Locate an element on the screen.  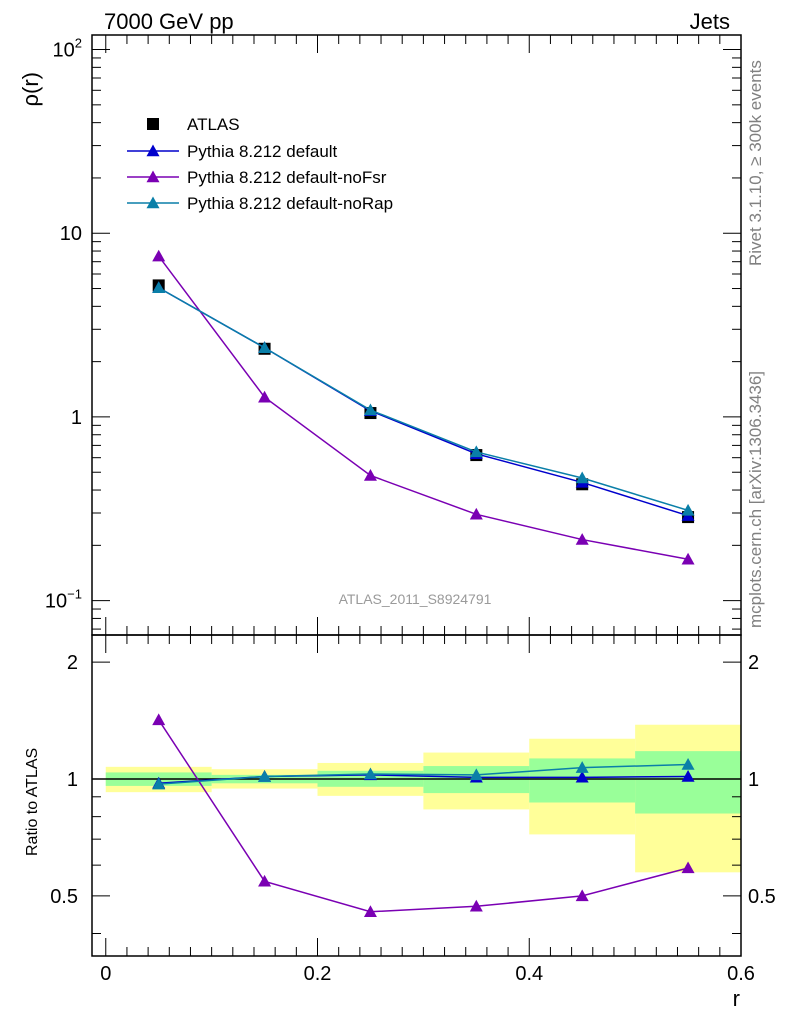
legend-atlas-marker is located at coordinates (153, 124).